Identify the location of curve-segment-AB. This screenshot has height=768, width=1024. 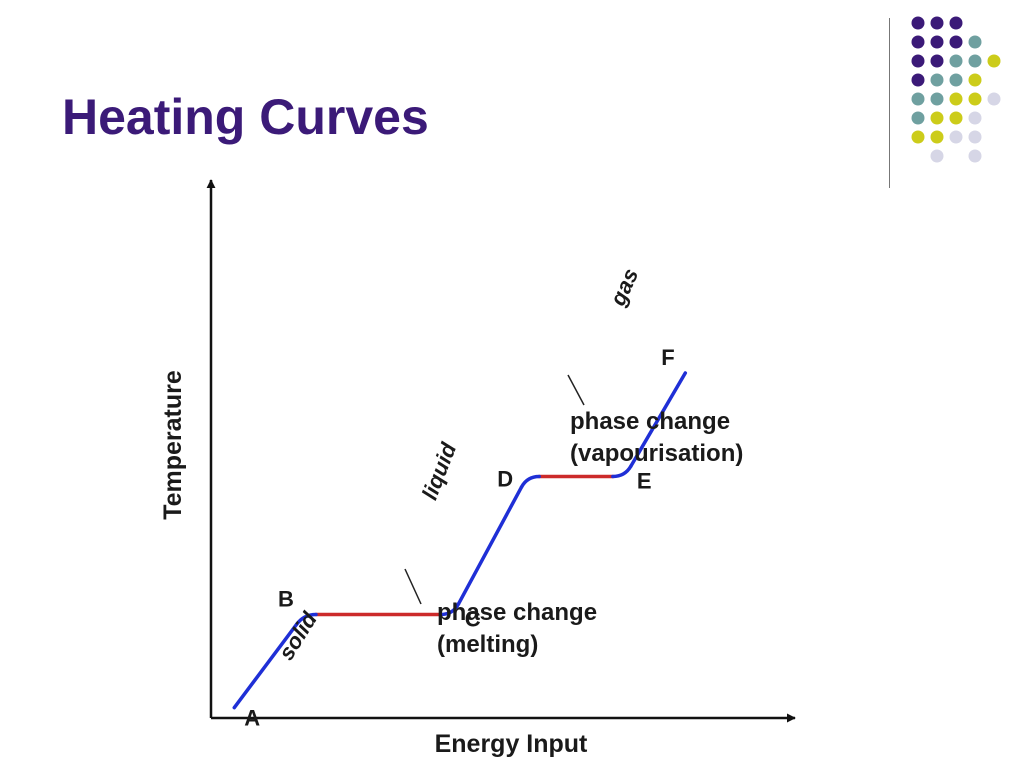
(265, 666).